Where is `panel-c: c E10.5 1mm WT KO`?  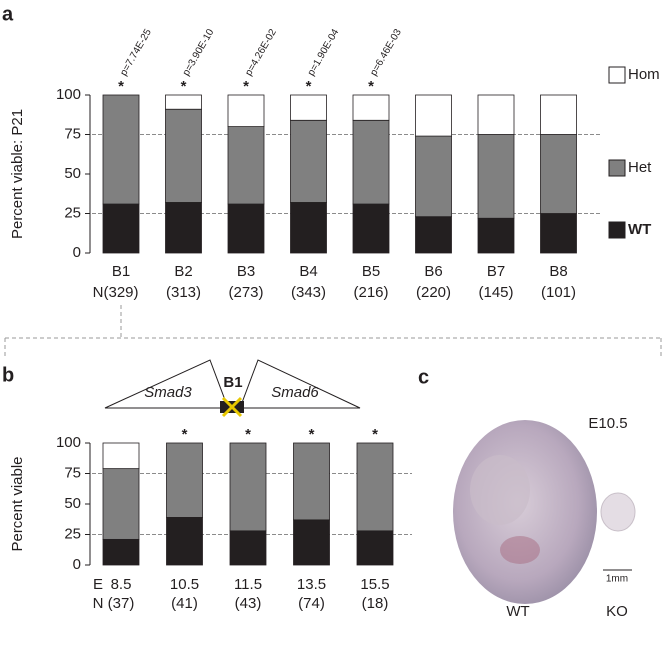 panel-c: c E10.5 1mm WT KO is located at coordinates (527, 493).